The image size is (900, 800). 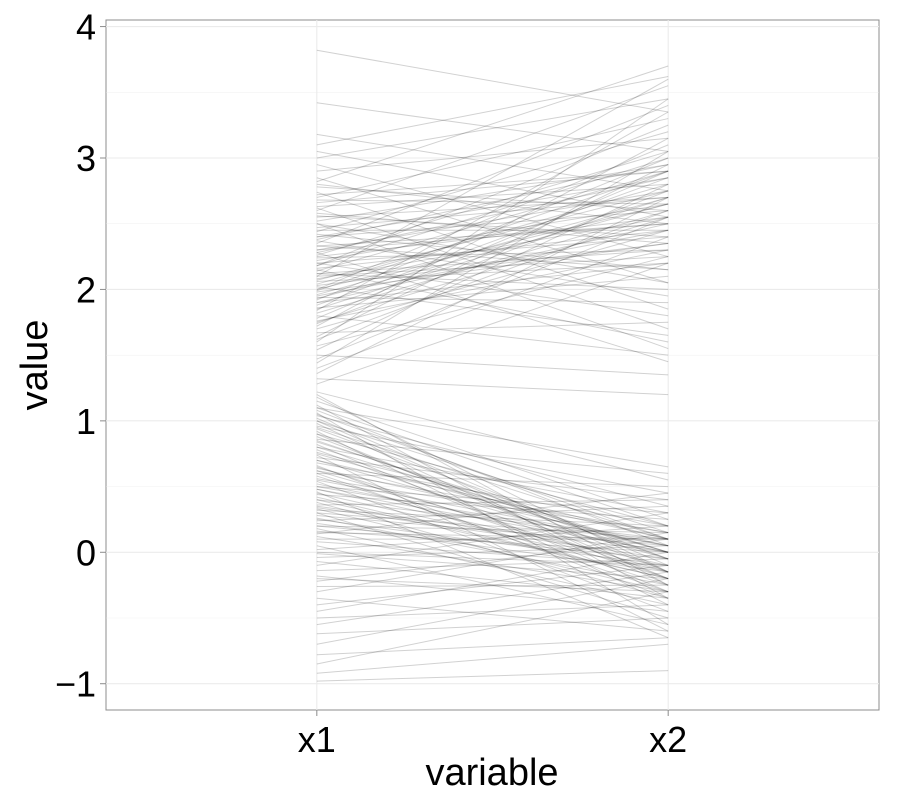 What do you see at coordinates (86, 552) in the screenshot?
I see `y-tick-label: 0` at bounding box center [86, 552].